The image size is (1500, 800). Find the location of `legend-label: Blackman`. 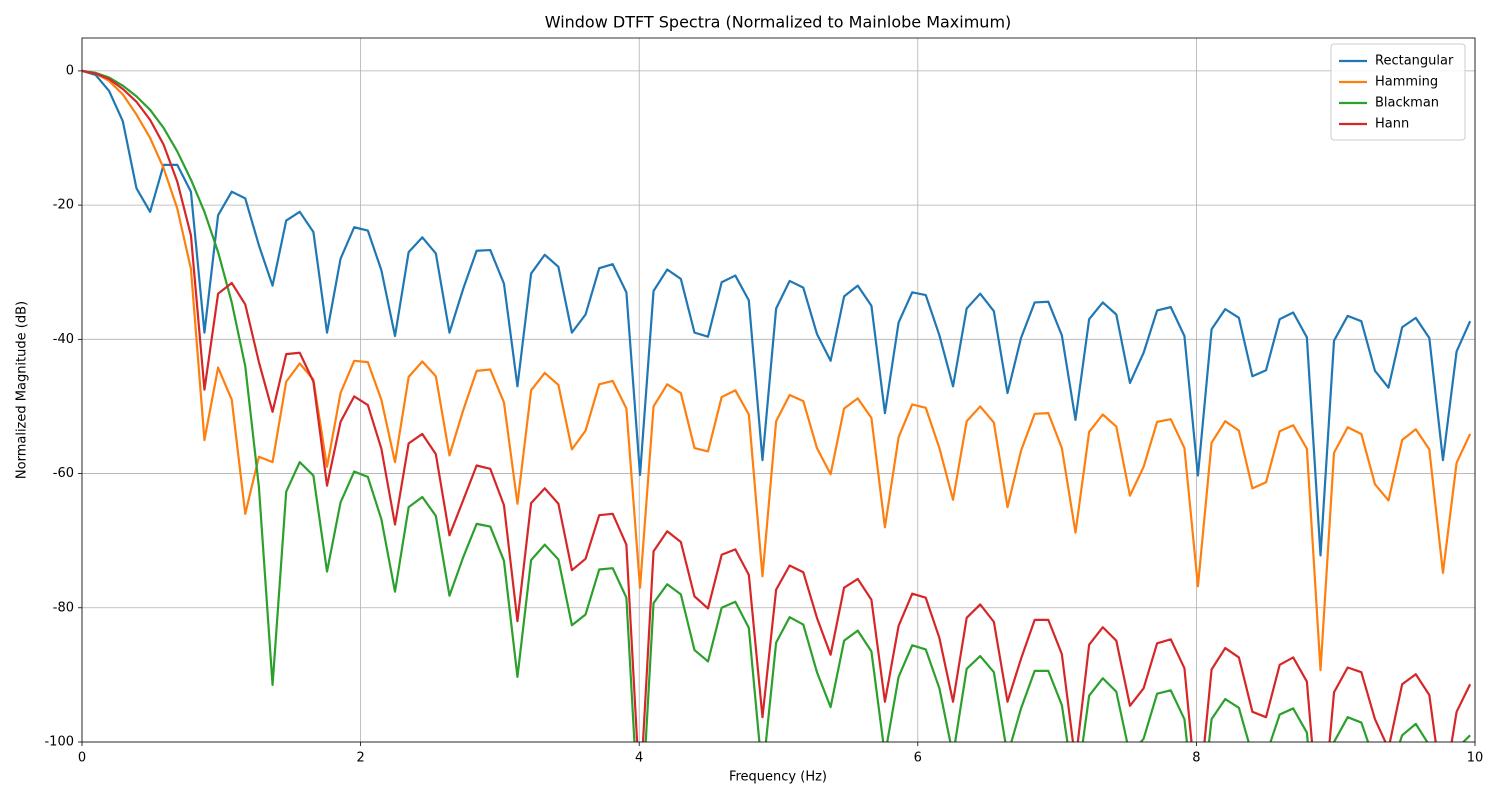

legend-label: Blackman is located at coordinates (1407, 103).